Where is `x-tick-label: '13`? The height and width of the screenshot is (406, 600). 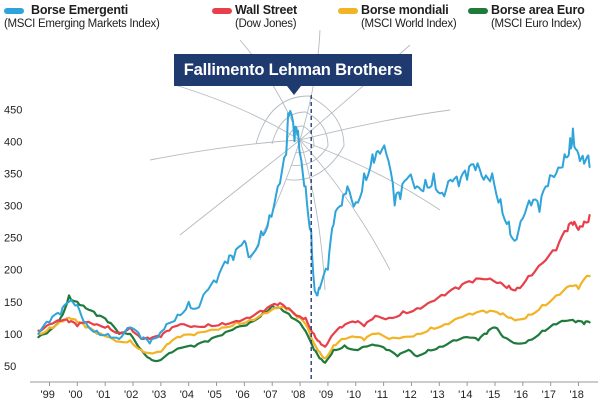
x-tick-label: '13 is located at coordinates (437, 395).